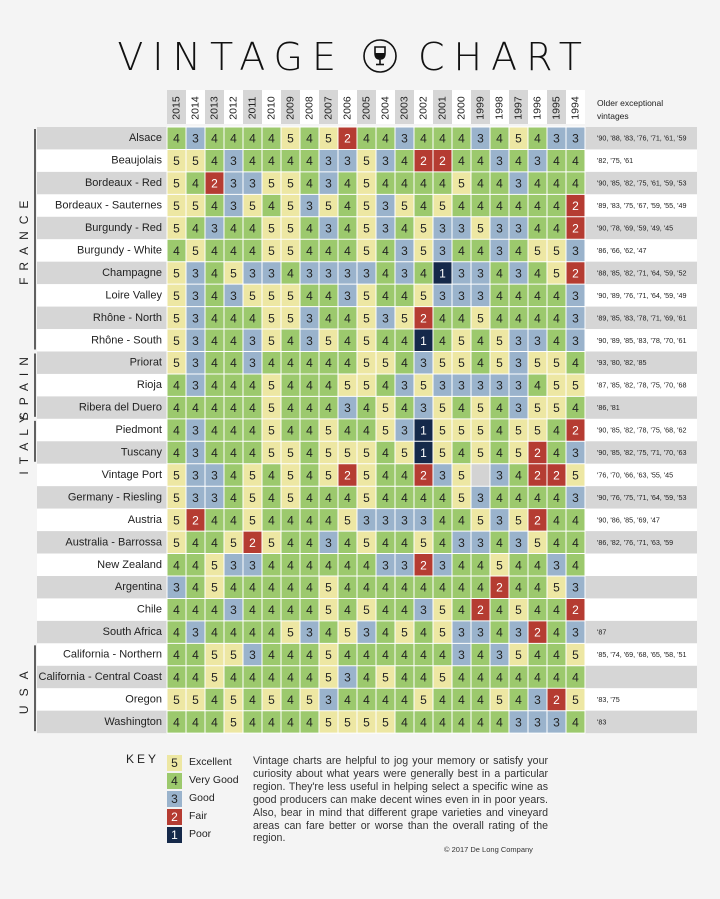 This screenshot has width=720, height=899. Describe the element at coordinates (628, 519) in the screenshot. I see `older-vintages: '90, '86, '85, '69, '47` at that location.